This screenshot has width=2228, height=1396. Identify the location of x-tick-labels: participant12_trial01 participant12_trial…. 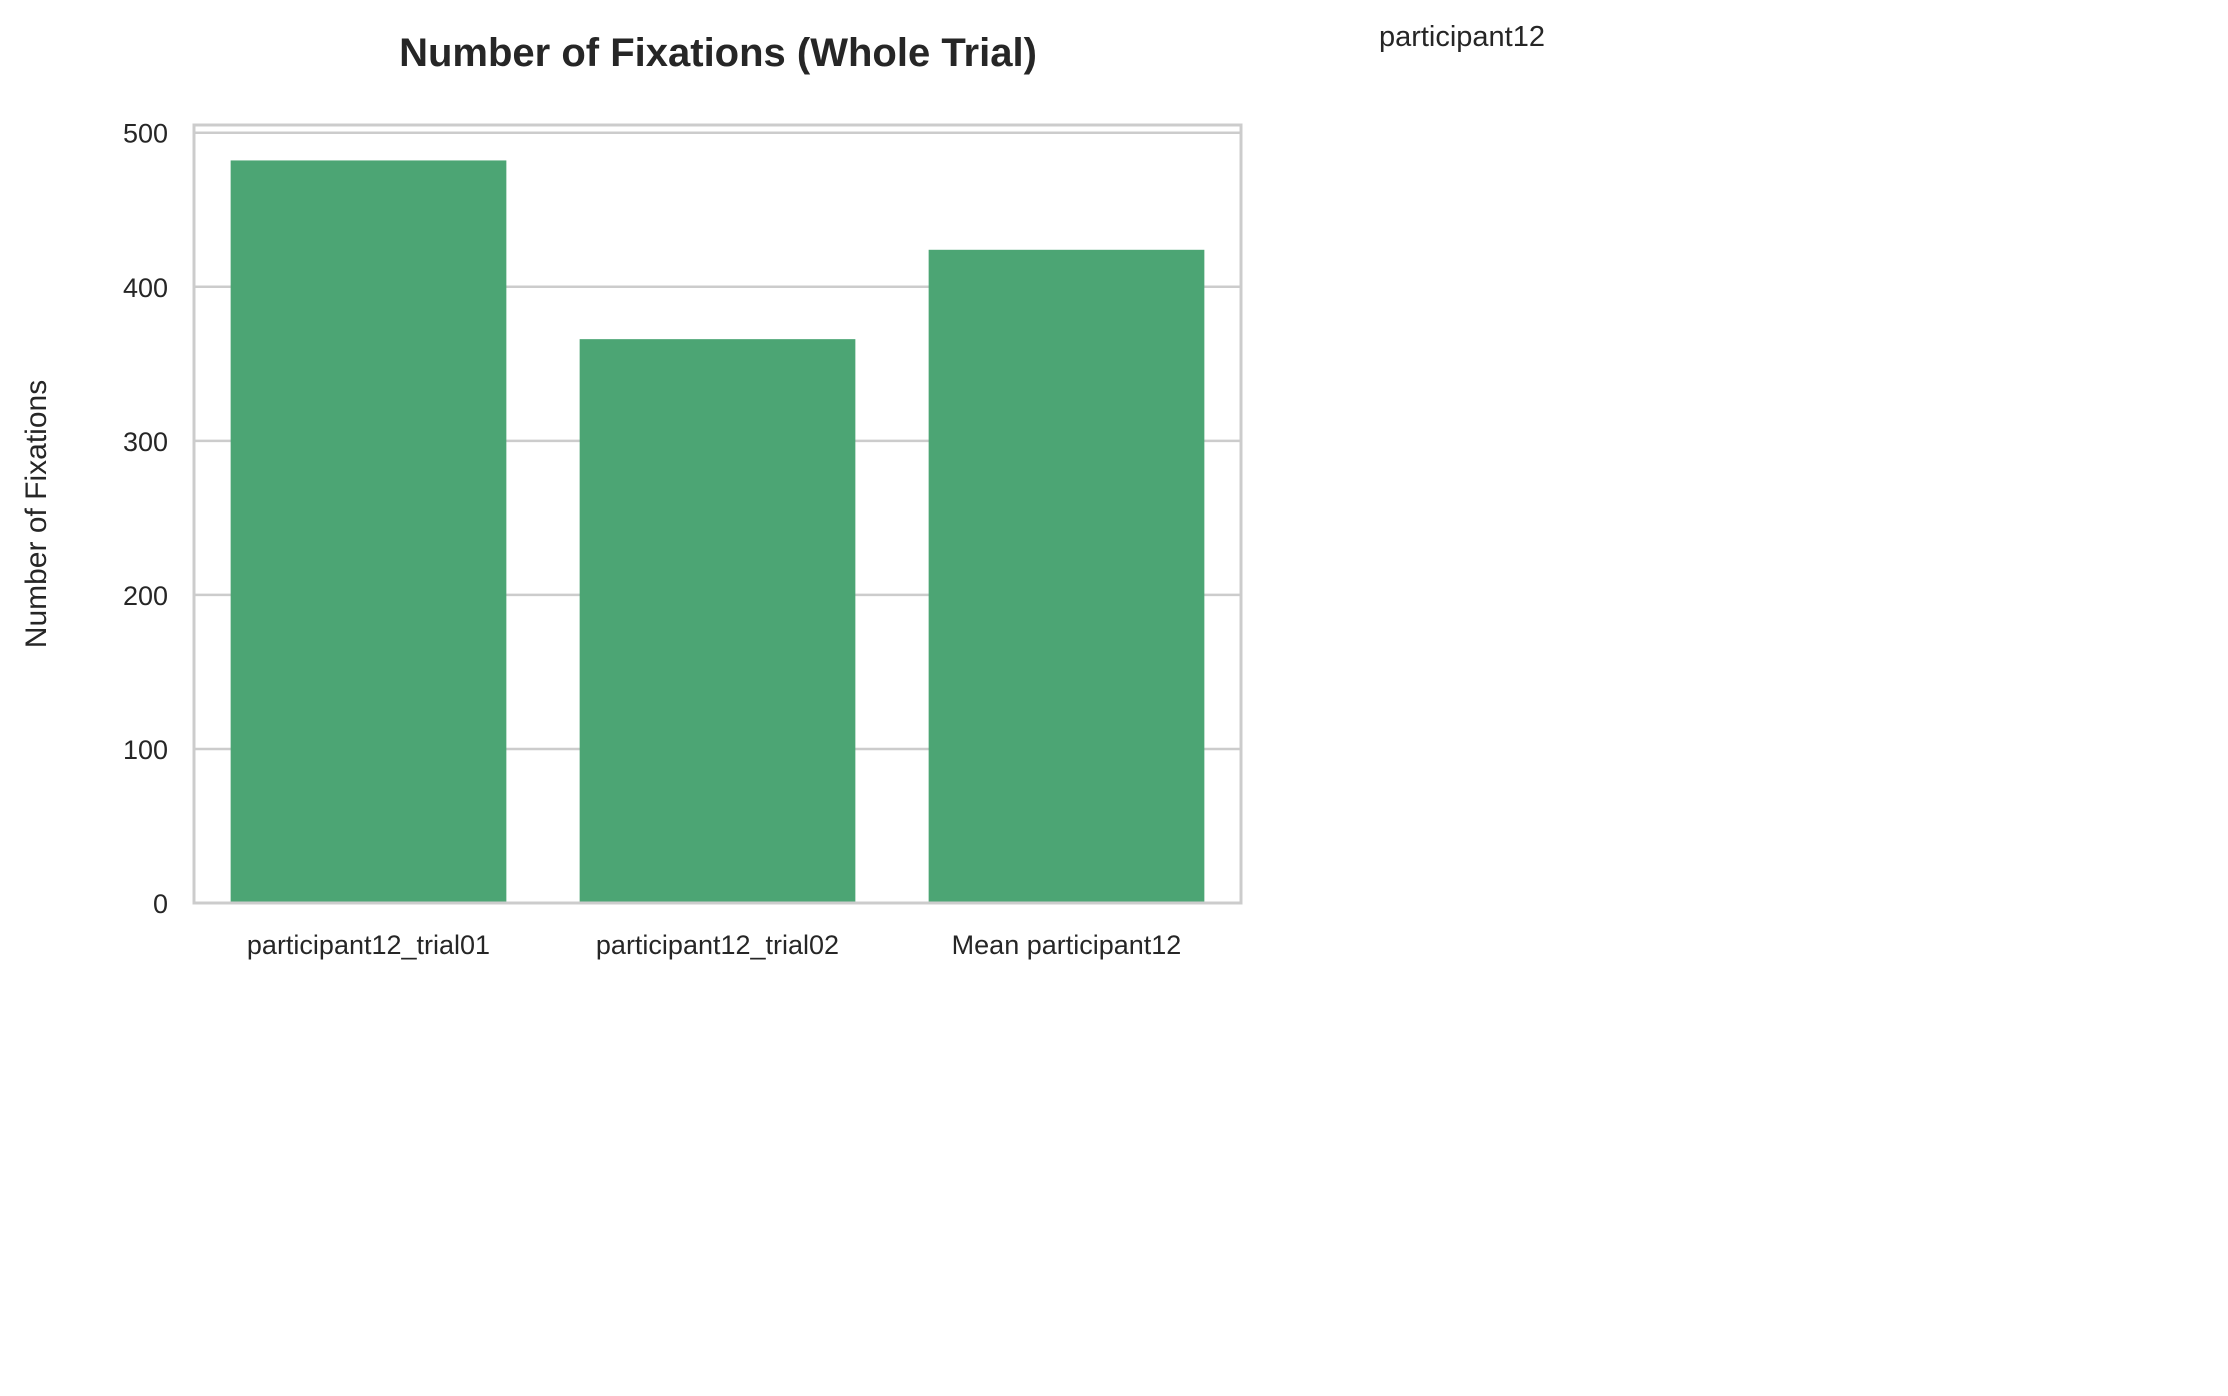
(714, 945).